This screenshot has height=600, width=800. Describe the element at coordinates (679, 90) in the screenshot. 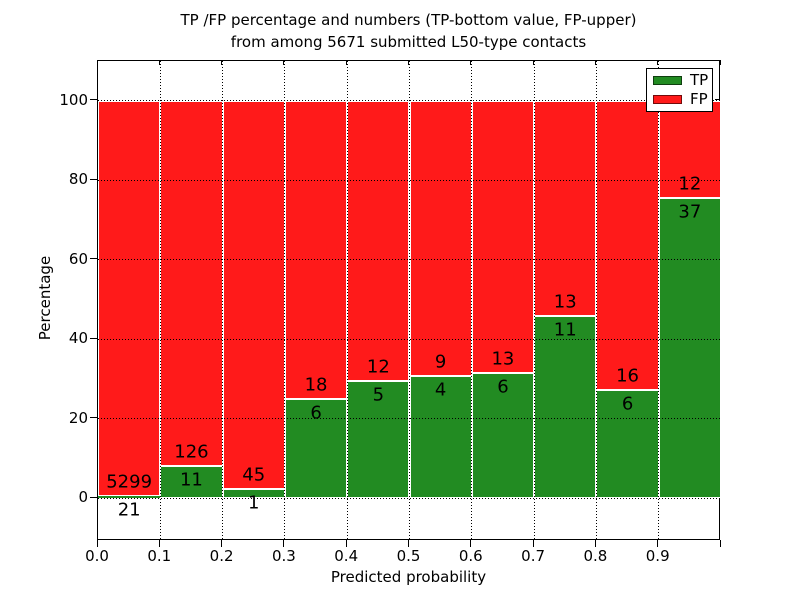

I see `legend: TP FP` at that location.